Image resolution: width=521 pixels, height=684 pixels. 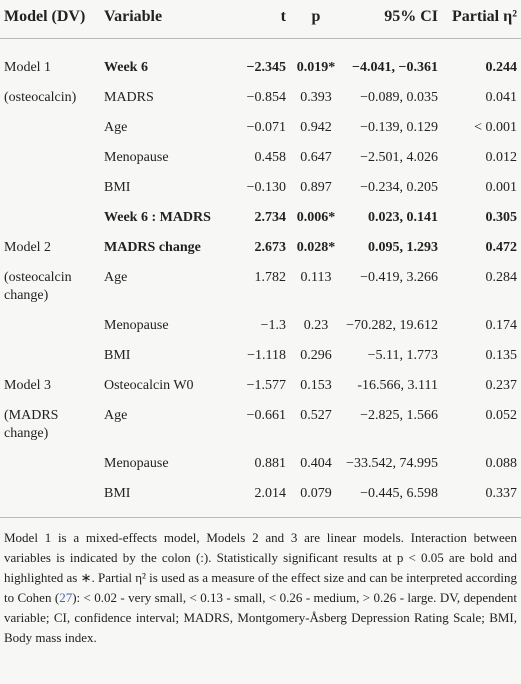 I want to click on p-cell: 0.079, so click(x=316, y=493).